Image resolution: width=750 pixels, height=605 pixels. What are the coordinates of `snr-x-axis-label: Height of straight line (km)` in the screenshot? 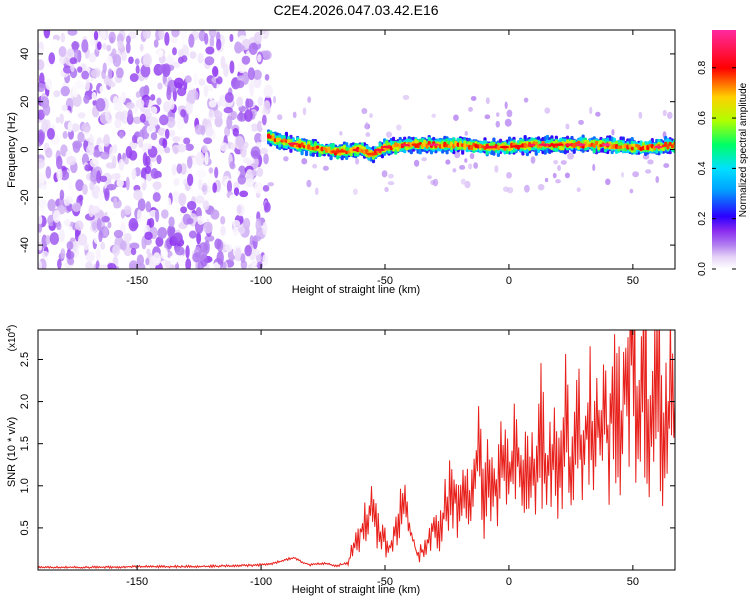 It's located at (356, 590).